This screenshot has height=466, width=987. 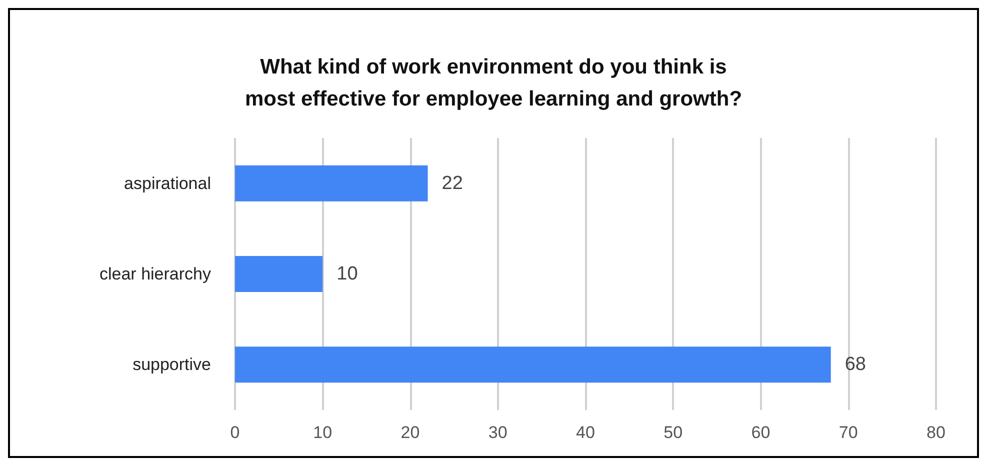 What do you see at coordinates (760, 432) in the screenshot?
I see `x-tick-label: 60` at bounding box center [760, 432].